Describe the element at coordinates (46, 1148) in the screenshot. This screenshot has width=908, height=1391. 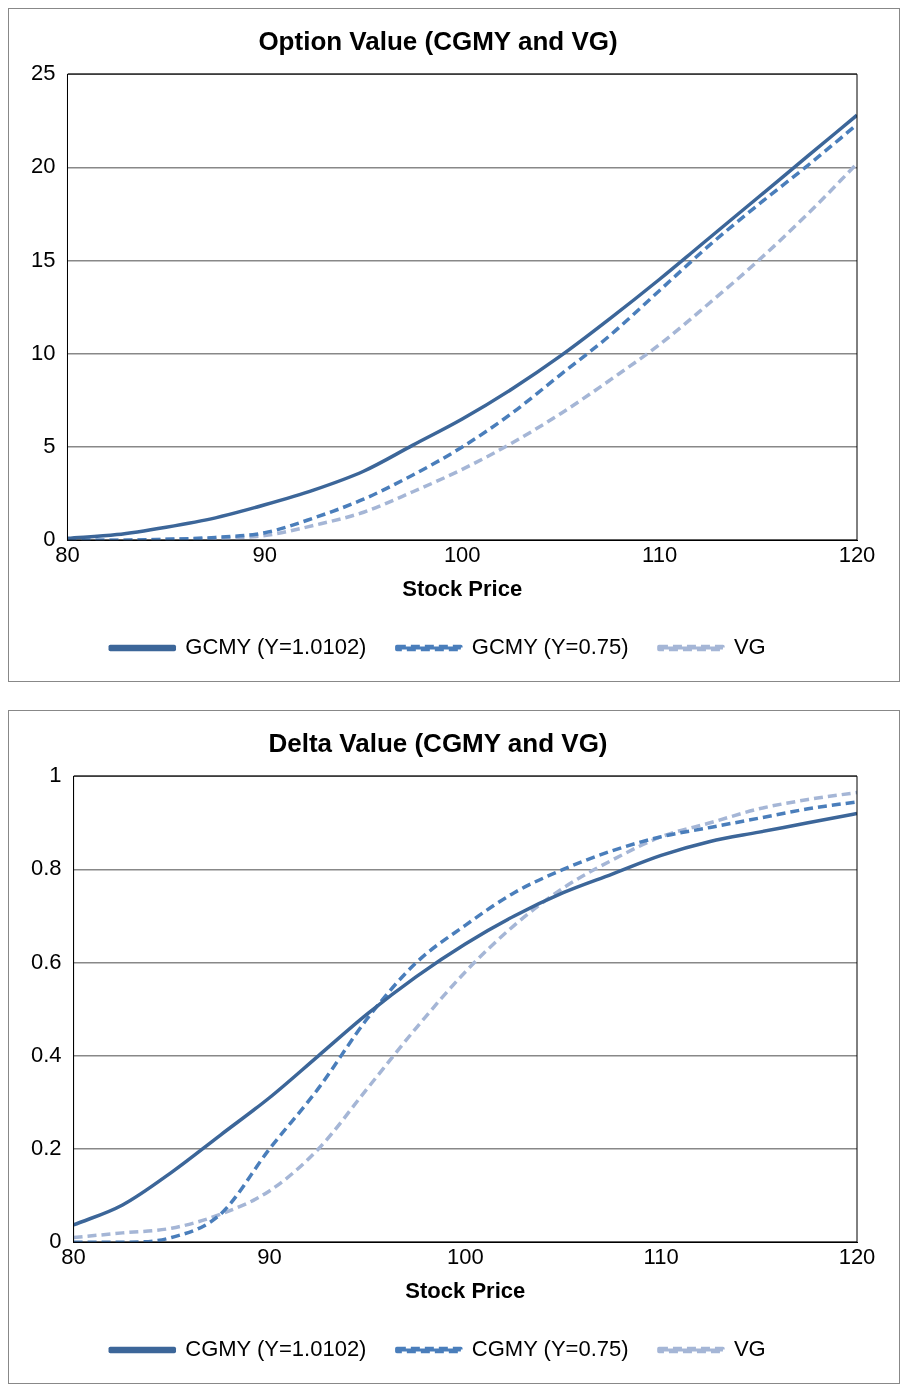
I see `y-tick-label: 0.2` at that location.